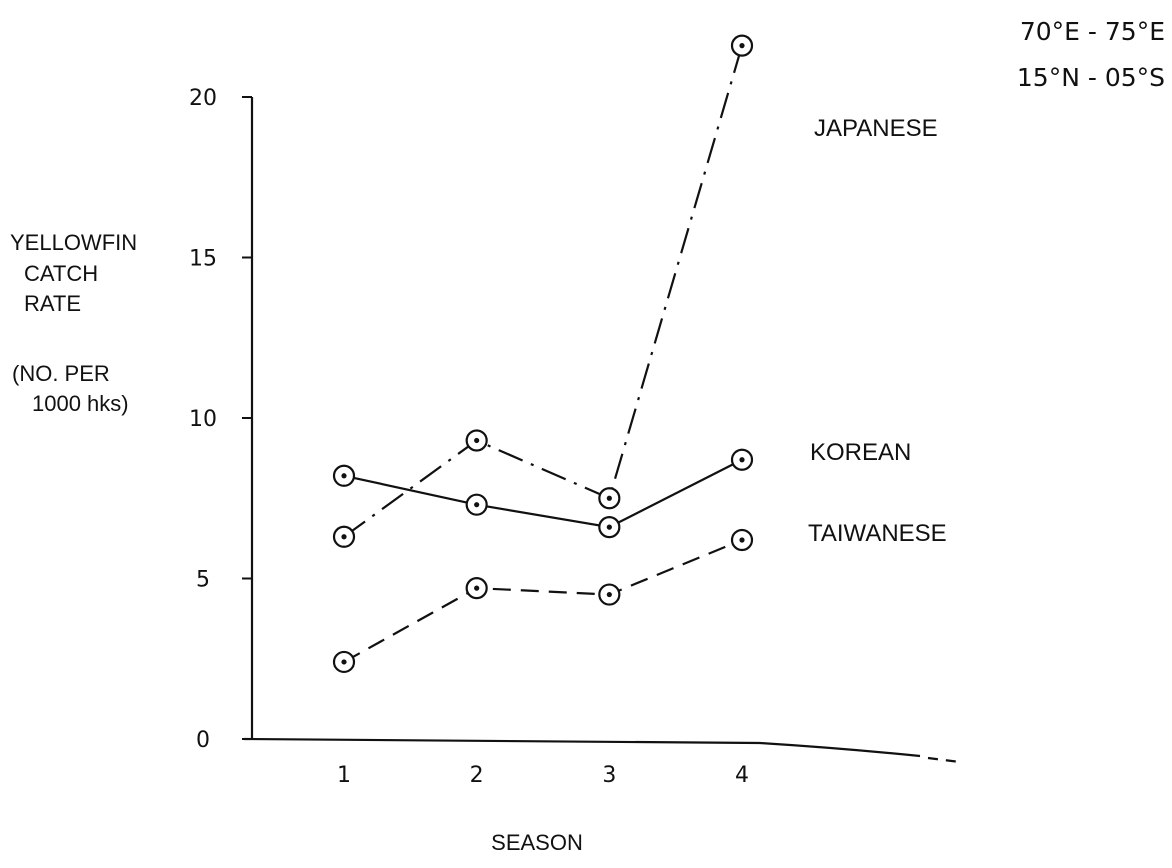 This screenshot has width=1172, height=868. I want to click on x-tick-label: 2, so click(477, 775).